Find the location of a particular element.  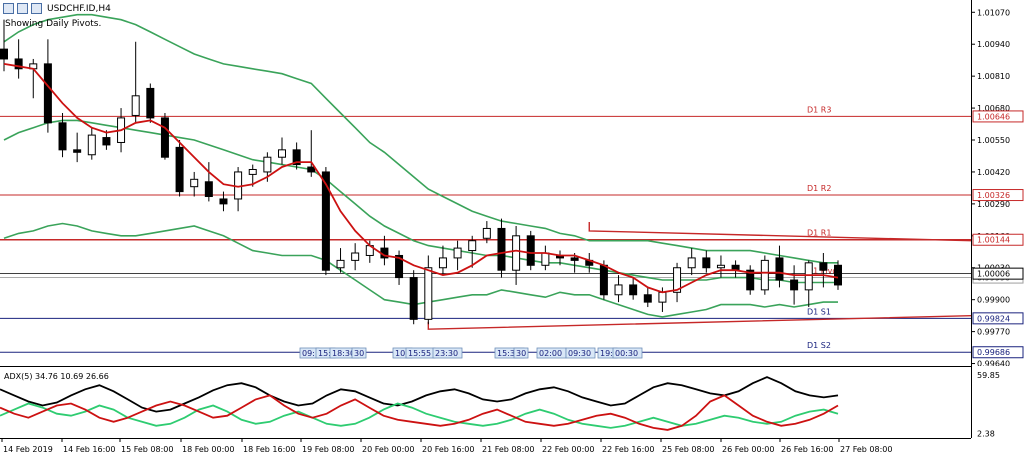

session-tag-label: 00:30 is located at coordinates (626, 353).